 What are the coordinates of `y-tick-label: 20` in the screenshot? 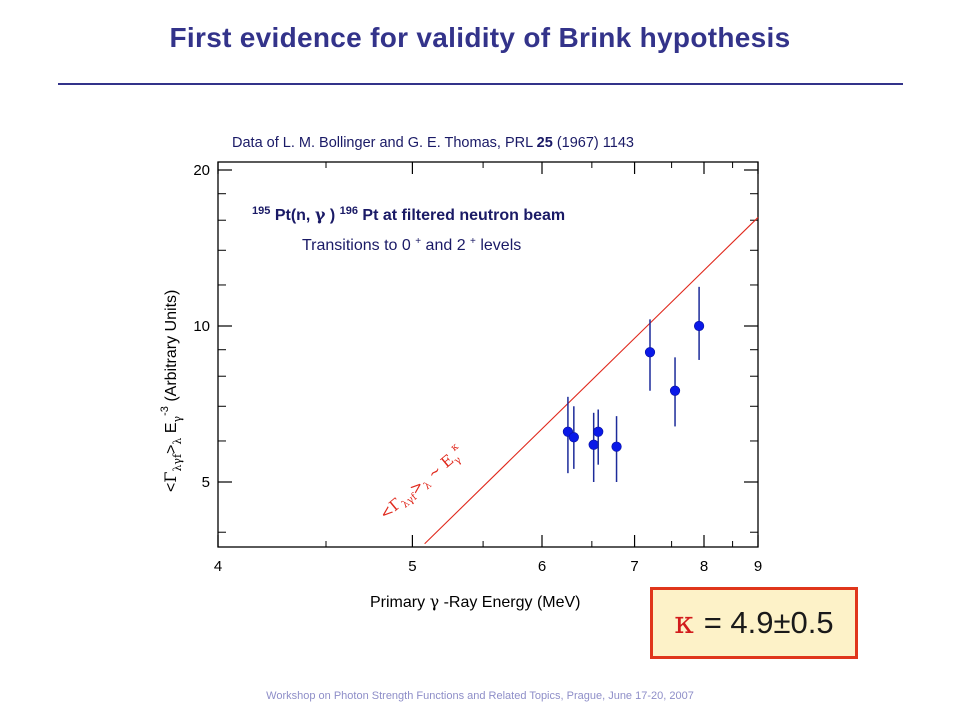 It's located at (201, 170).